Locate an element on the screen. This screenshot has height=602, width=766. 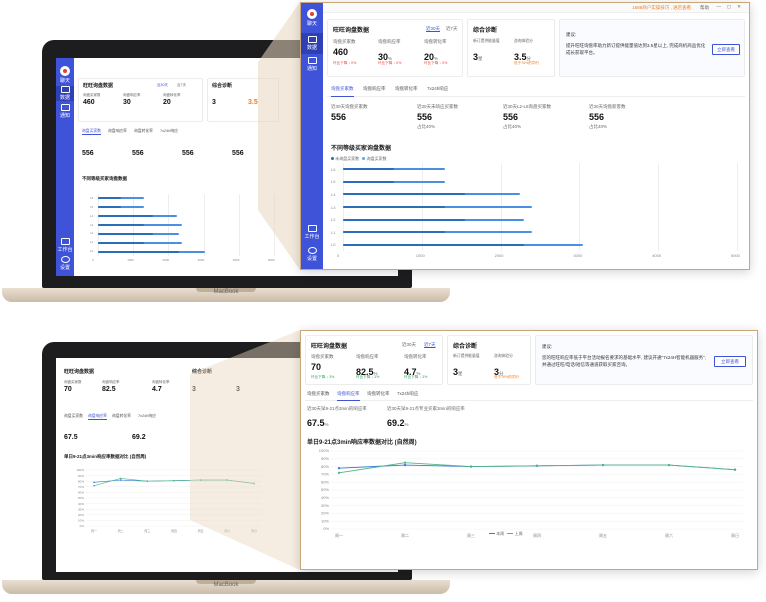
suggestion-label: 建议: is located at coordinates (547, 346).